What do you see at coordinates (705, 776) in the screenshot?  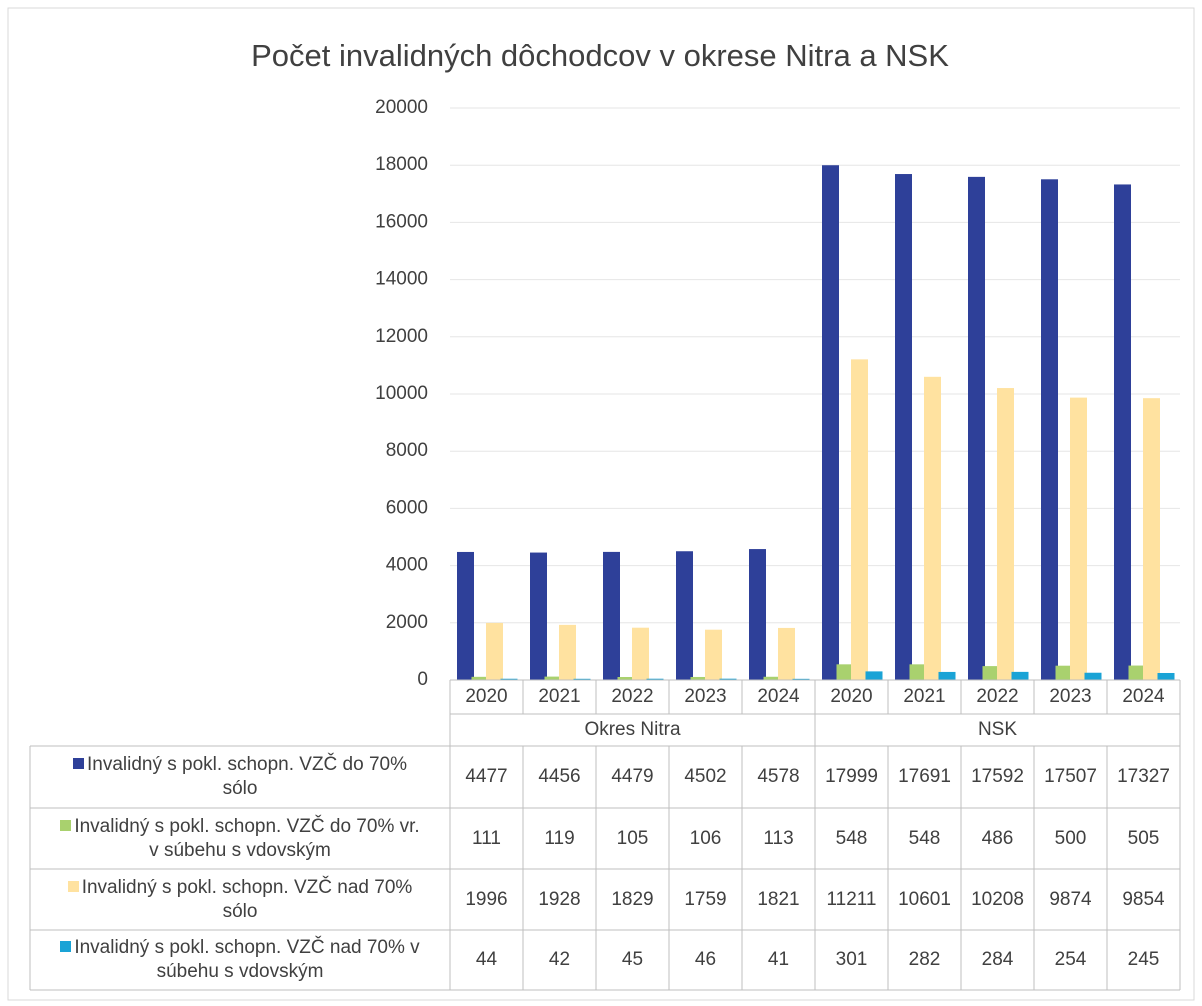 I see `data-table-value: 4502` at bounding box center [705, 776].